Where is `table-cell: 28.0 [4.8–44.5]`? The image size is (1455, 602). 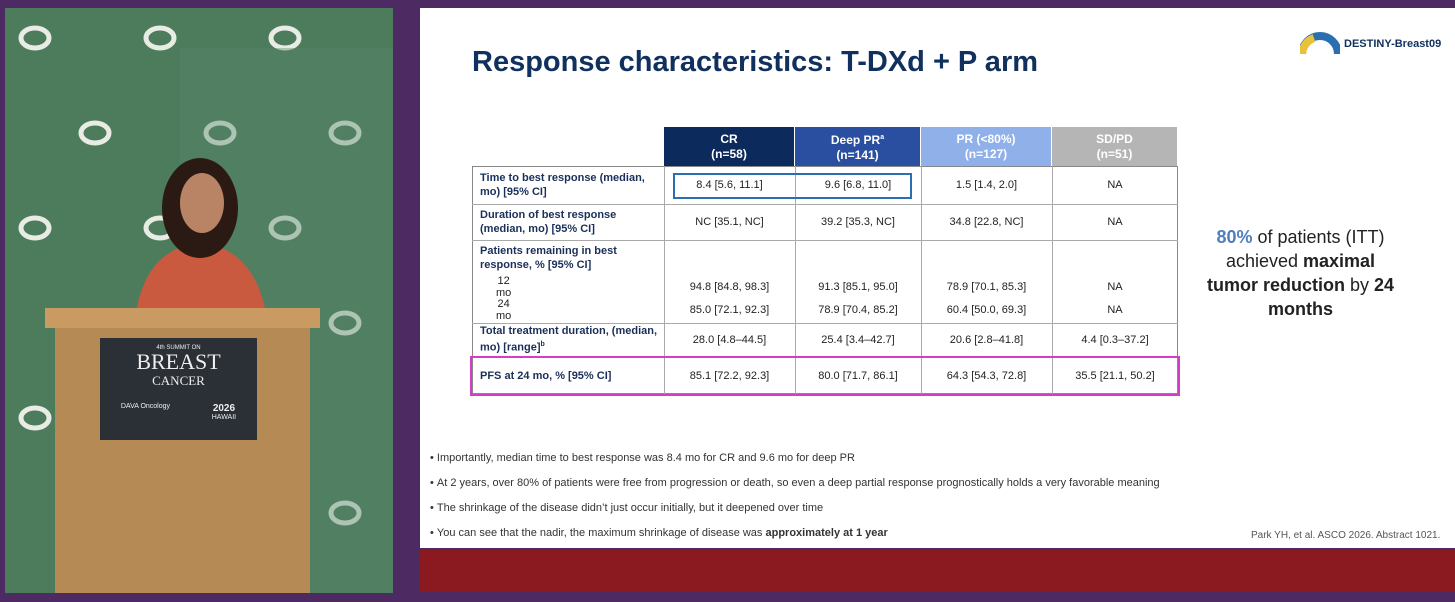 table-cell: 28.0 [4.8–44.5] is located at coordinates (729, 339).